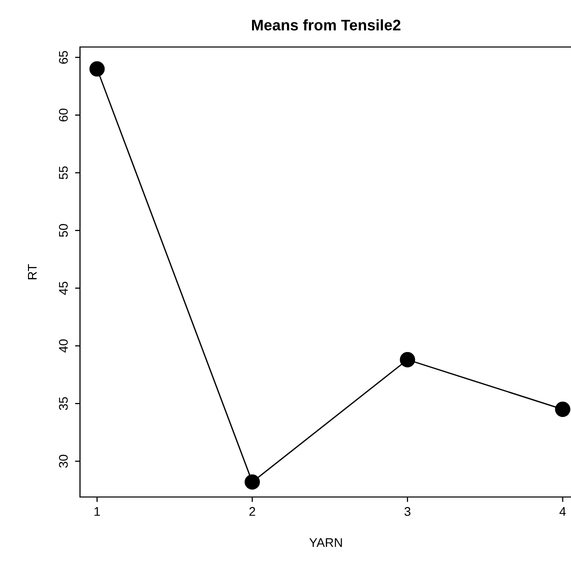  What do you see at coordinates (63, 288) in the screenshot?
I see `y-tick-label: 45` at bounding box center [63, 288].